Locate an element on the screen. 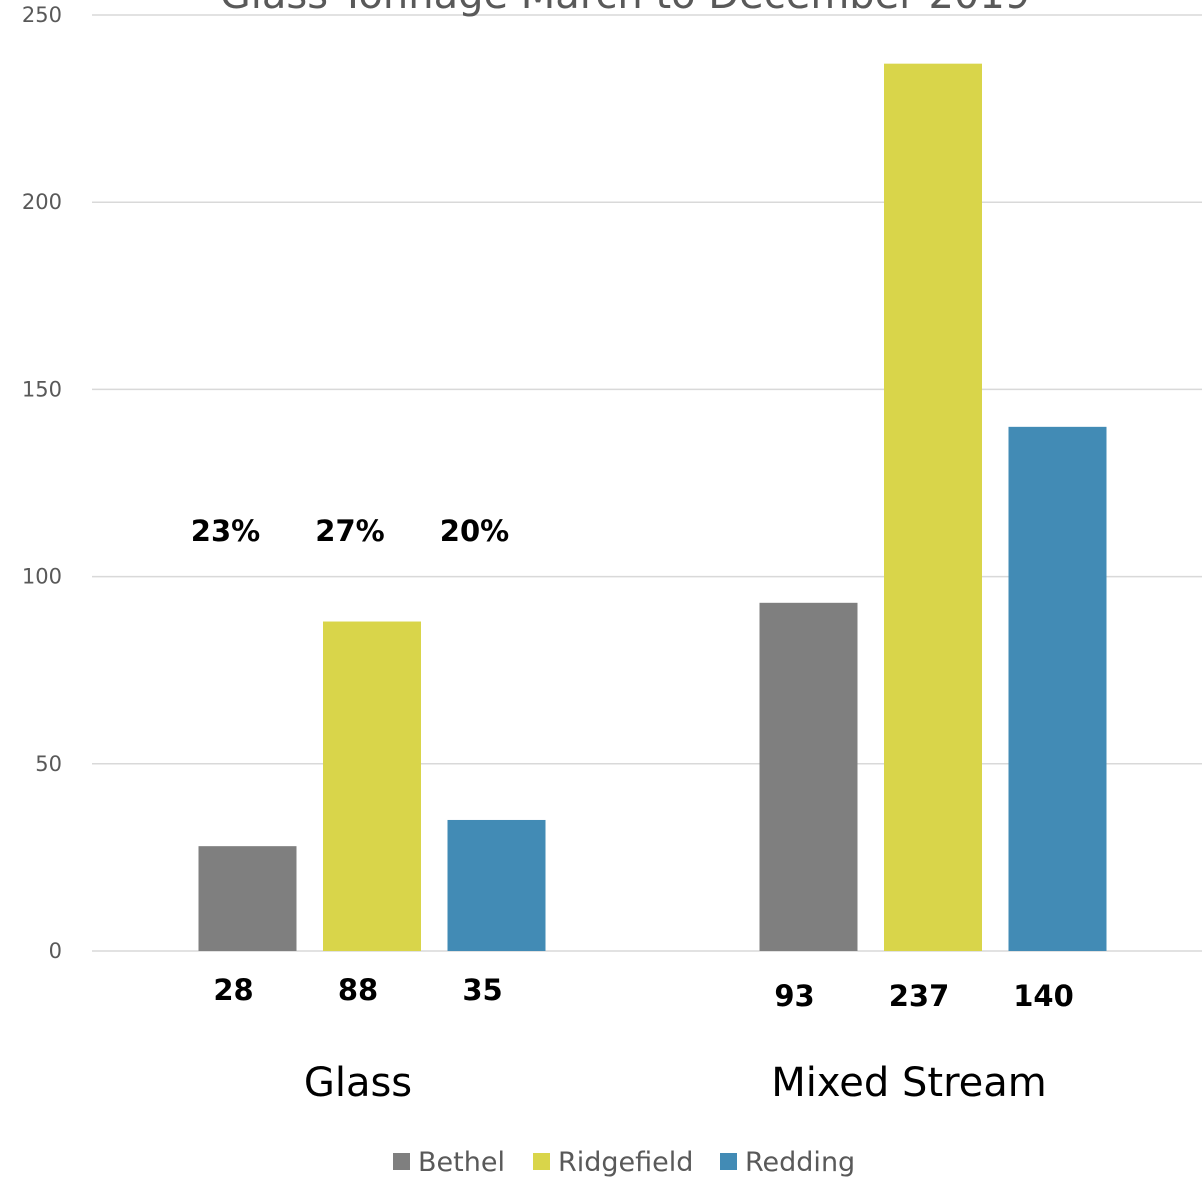 The image size is (1202, 1182). percent-labels: 23% 27% 20% is located at coordinates (350, 531).